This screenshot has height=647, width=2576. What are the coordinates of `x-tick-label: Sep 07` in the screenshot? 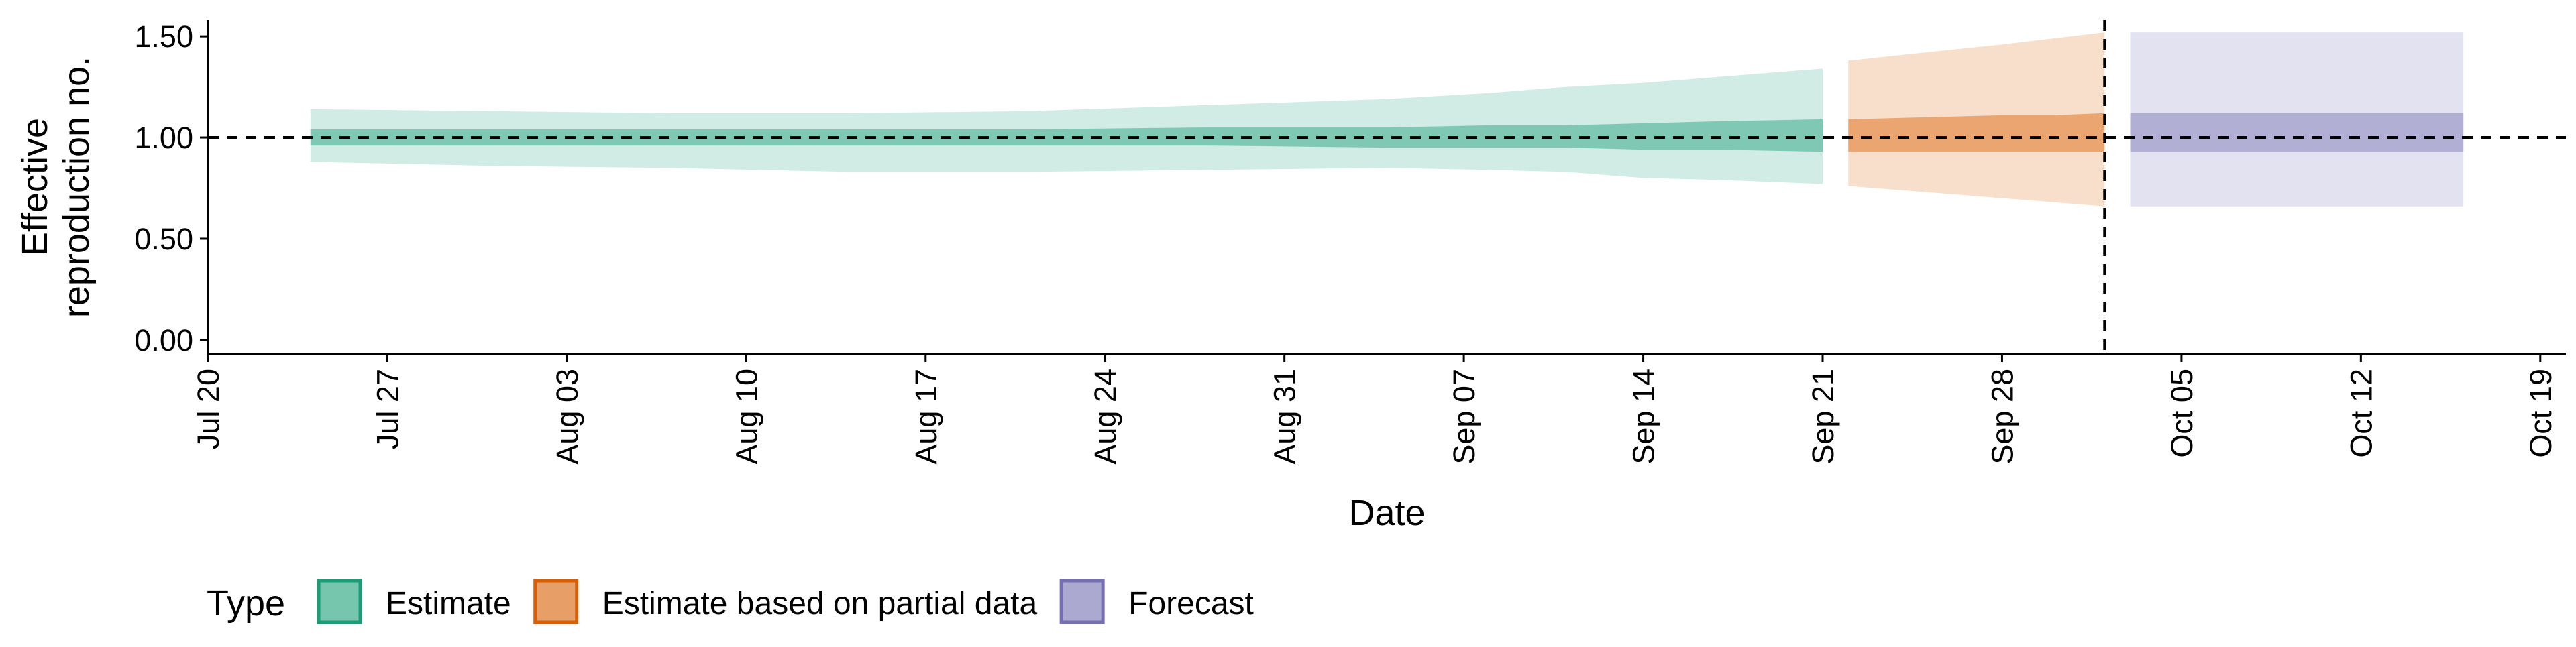 It's located at (1464, 417).